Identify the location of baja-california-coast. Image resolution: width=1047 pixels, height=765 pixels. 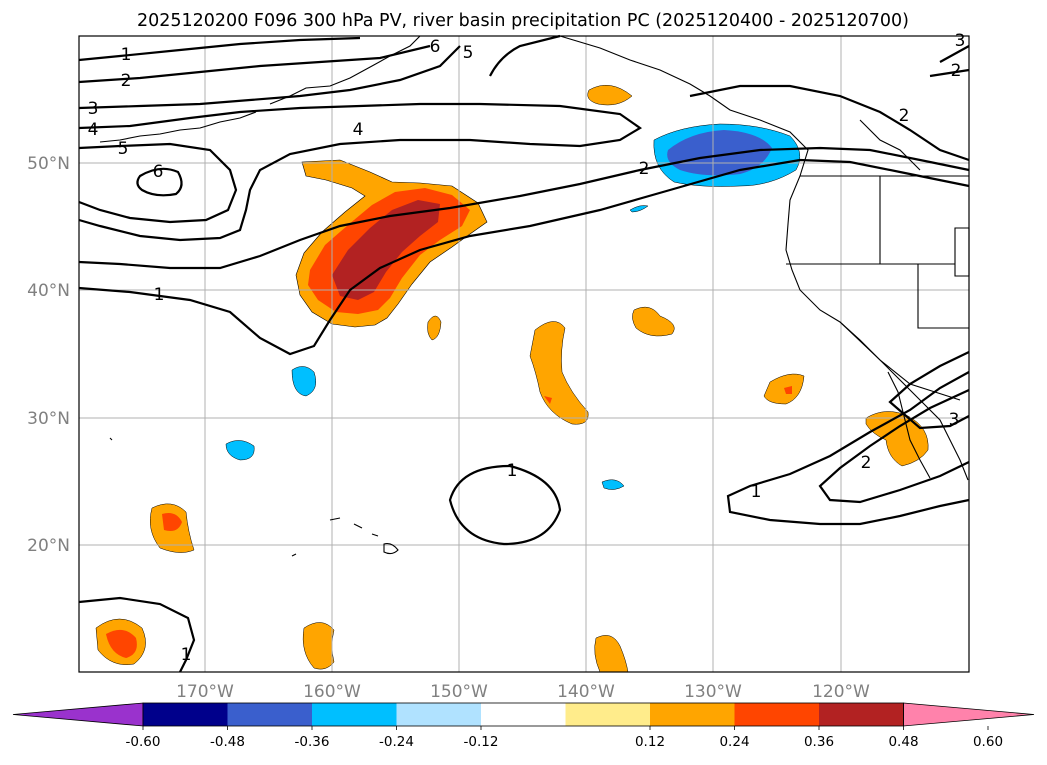
(909, 425).